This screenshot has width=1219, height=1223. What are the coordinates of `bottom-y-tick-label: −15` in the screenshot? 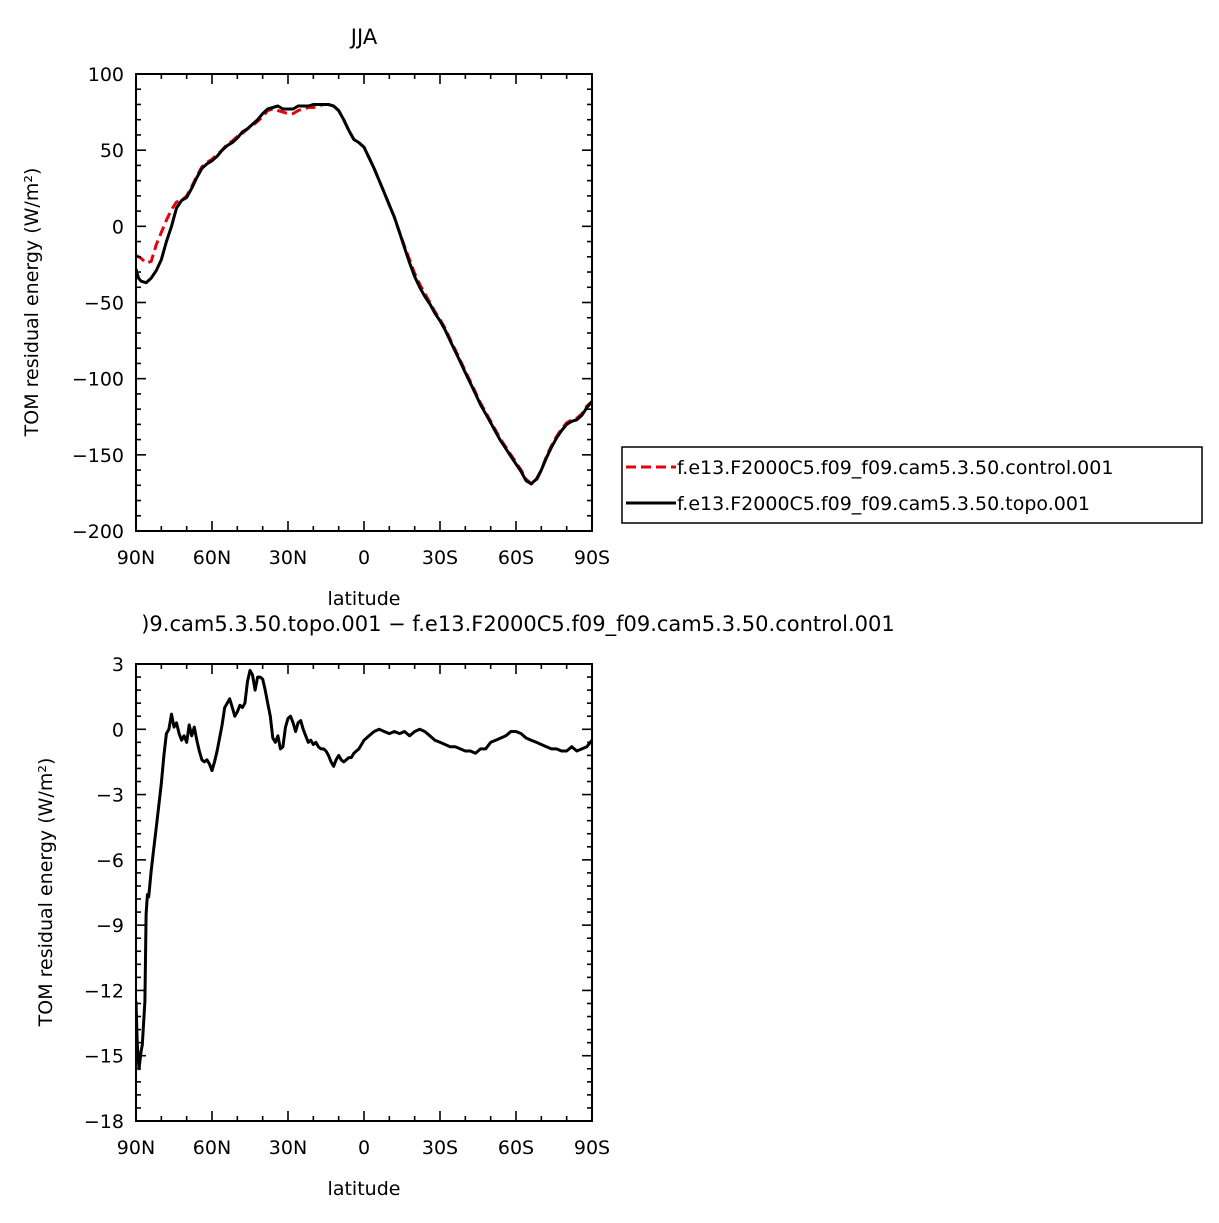 It's located at (104, 1057).